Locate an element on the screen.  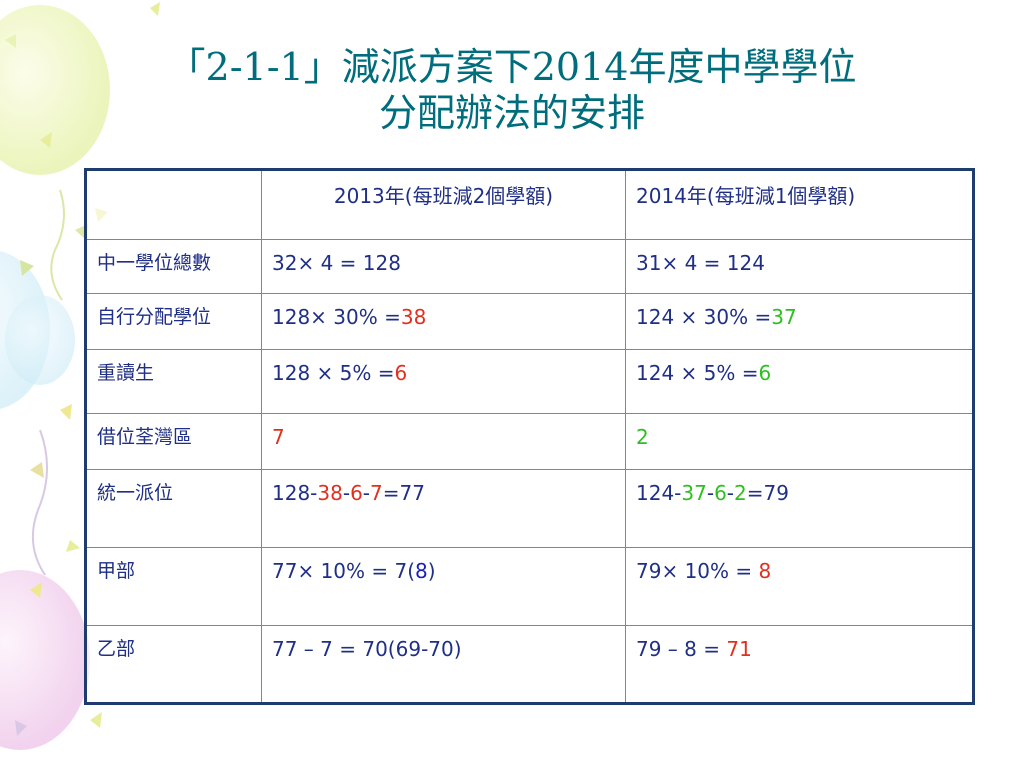
cell-2014: 2 is located at coordinates (799, 441).